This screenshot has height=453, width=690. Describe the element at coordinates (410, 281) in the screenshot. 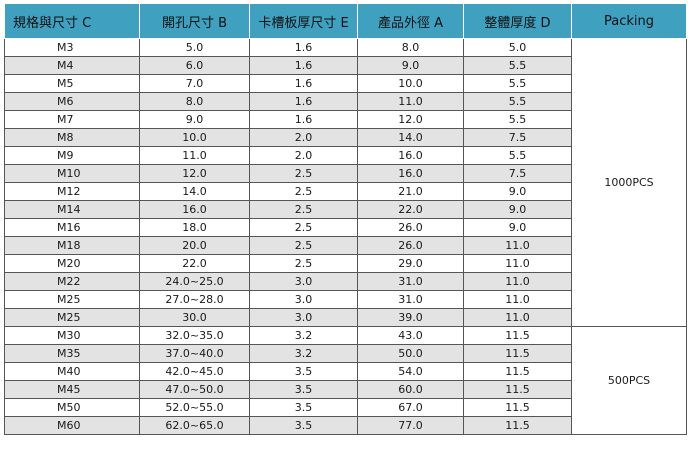

I see `outer-diameter-cell: 31.0` at that location.